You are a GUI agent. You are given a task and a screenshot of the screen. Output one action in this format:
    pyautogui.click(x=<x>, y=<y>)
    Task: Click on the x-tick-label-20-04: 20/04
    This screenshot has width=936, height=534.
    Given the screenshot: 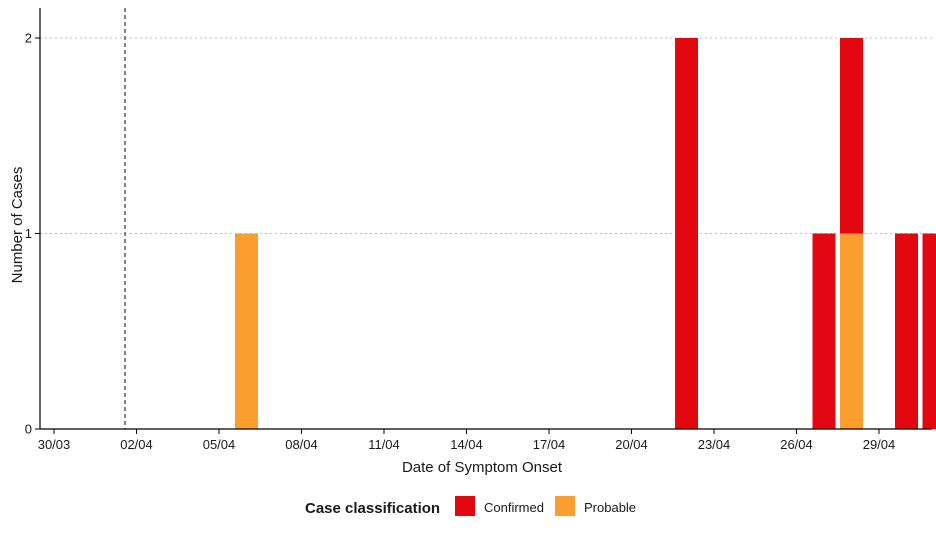 What is the action you would take?
    pyautogui.click(x=631, y=444)
    